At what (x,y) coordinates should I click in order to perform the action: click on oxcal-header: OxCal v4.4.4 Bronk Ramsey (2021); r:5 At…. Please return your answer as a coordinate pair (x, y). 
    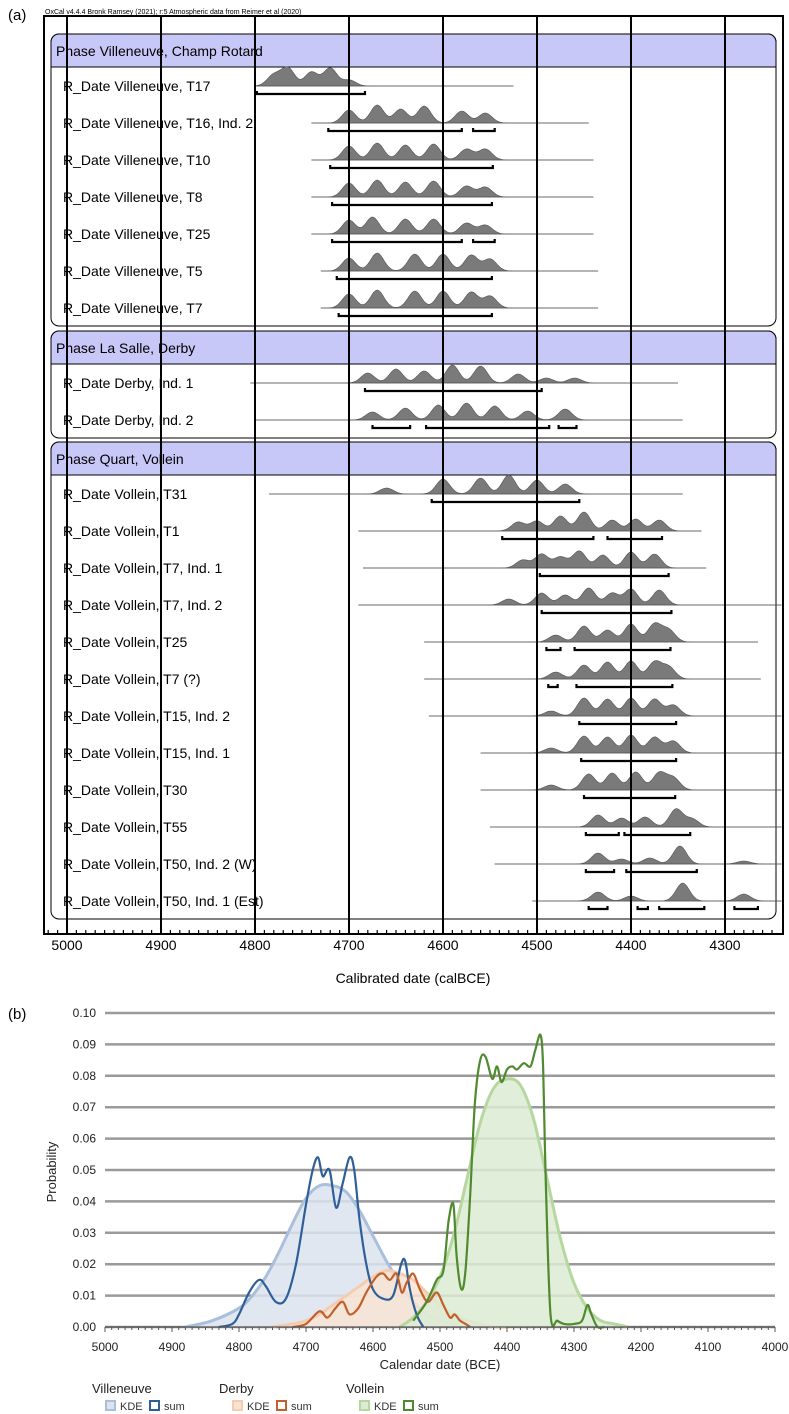
    Looking at the image, I should click on (173, 12).